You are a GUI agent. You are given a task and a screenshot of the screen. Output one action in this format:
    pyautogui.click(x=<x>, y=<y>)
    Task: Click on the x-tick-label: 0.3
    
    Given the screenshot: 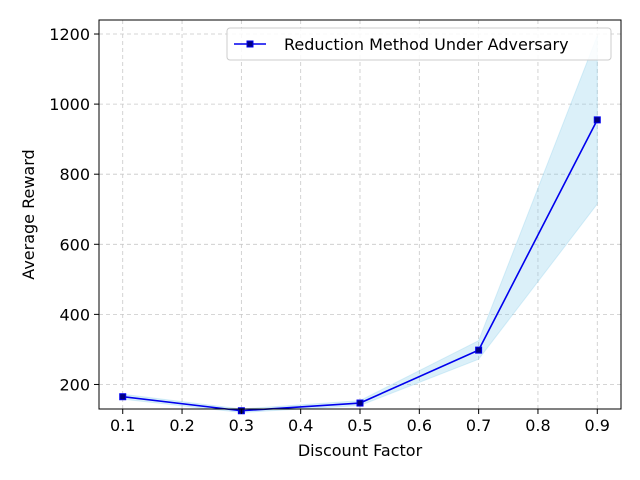 What is the action you would take?
    pyautogui.click(x=241, y=425)
    